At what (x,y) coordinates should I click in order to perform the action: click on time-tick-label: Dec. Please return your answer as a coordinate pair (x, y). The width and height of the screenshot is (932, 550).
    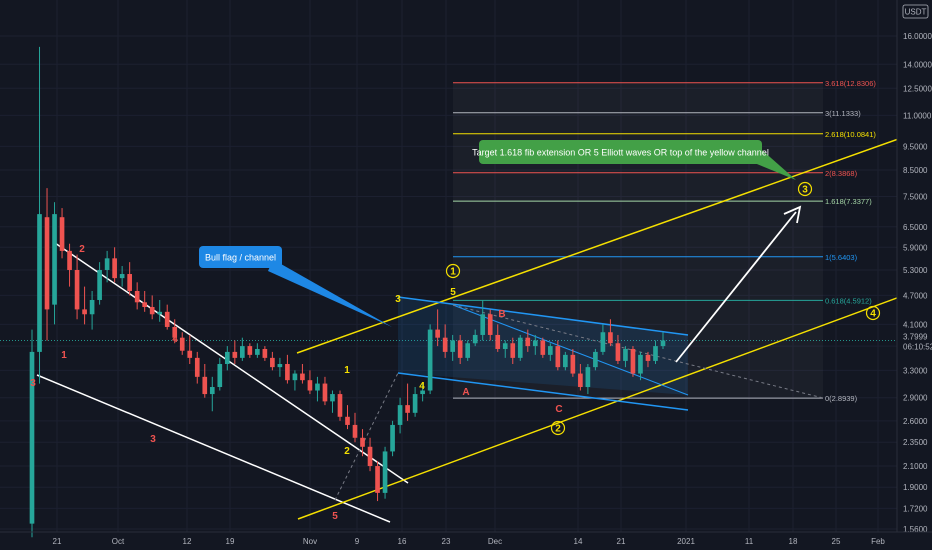
    Looking at the image, I should click on (495, 541).